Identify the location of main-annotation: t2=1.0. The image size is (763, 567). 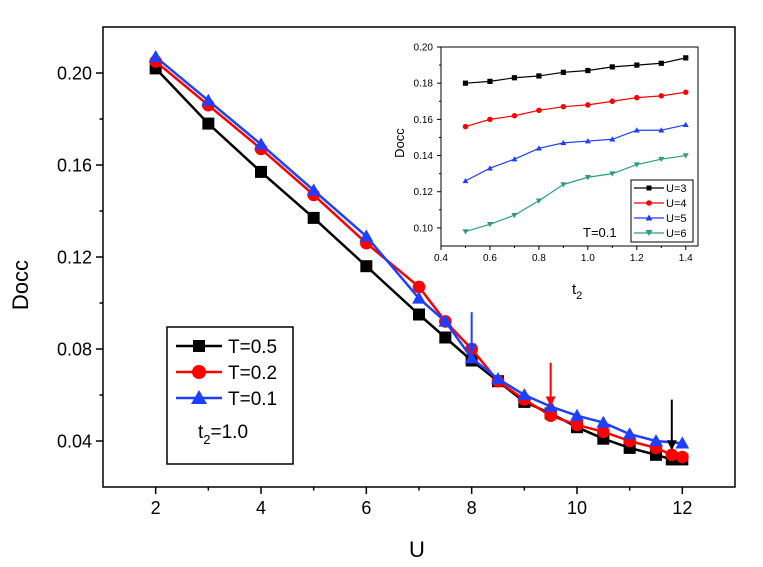
(223, 434).